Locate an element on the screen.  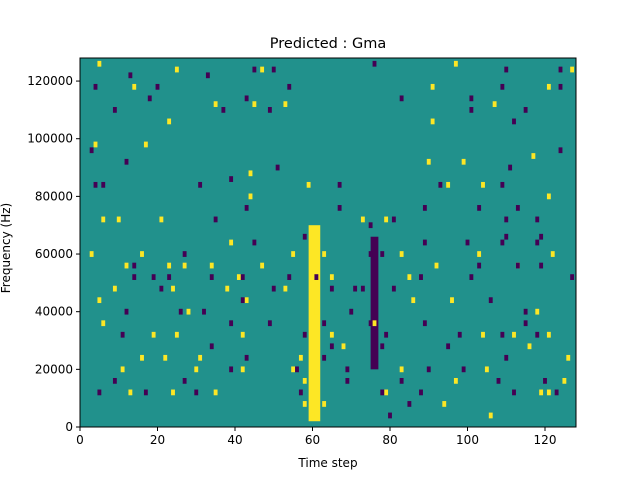
y-tick-label: 80000 is located at coordinates (54, 196).